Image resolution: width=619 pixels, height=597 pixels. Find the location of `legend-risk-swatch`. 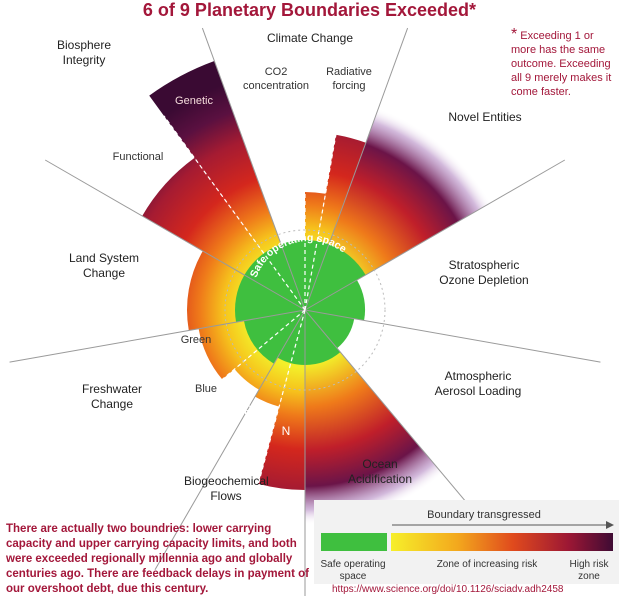

legend-risk-swatch is located at coordinates (502, 542).